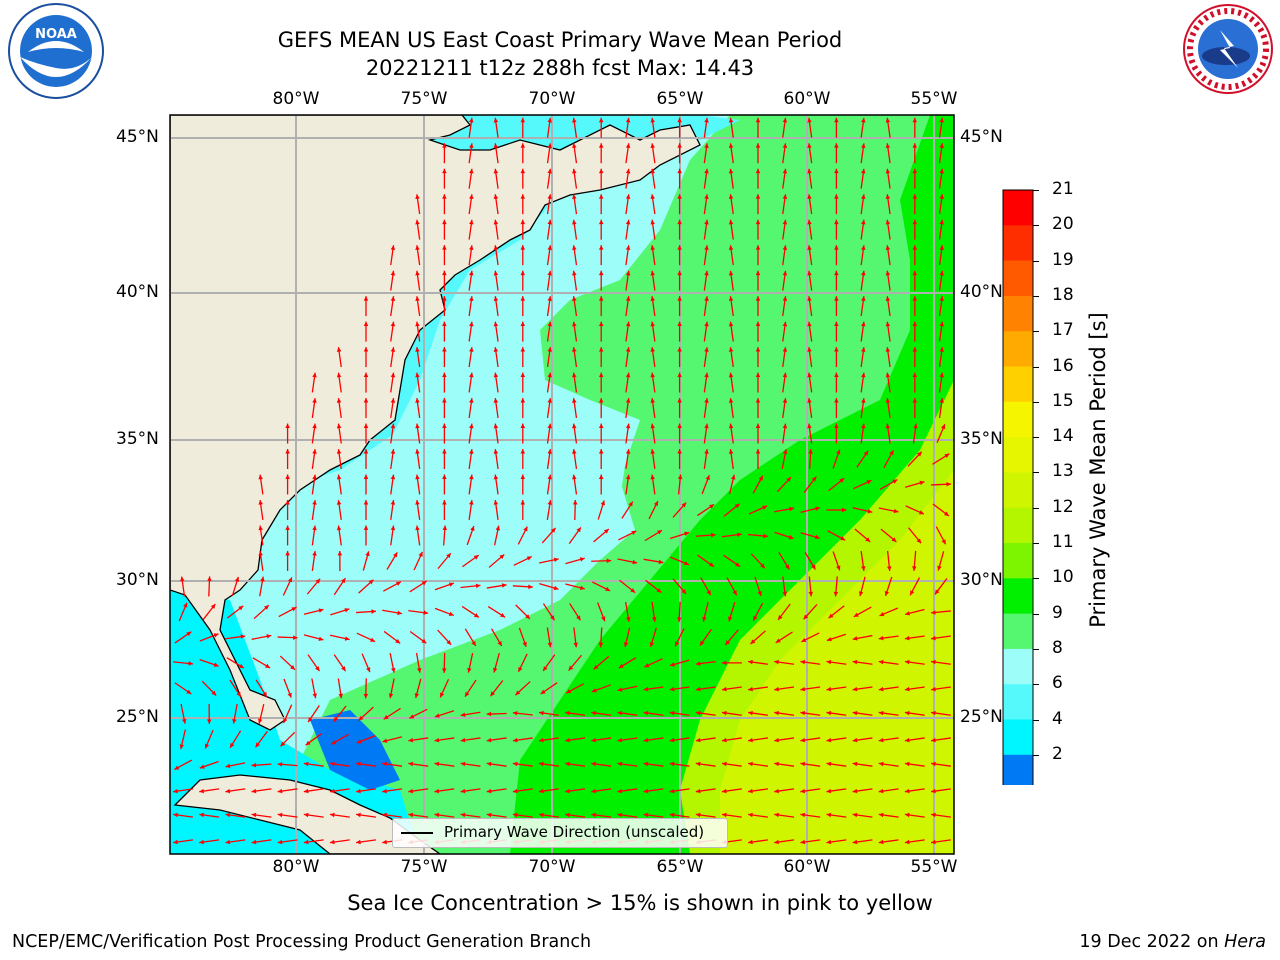 The image size is (1280, 960). I want to click on colorbar-label: Primary Wave Mean Period [s], so click(1098, 470).